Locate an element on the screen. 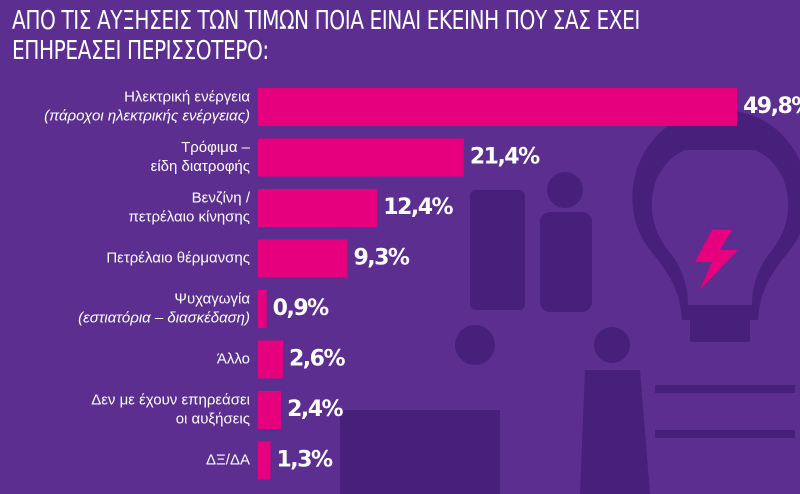 The image size is (800, 494). category-label: (πάροχοι ηλεκτρικής ενέργειας) is located at coordinates (147, 115).